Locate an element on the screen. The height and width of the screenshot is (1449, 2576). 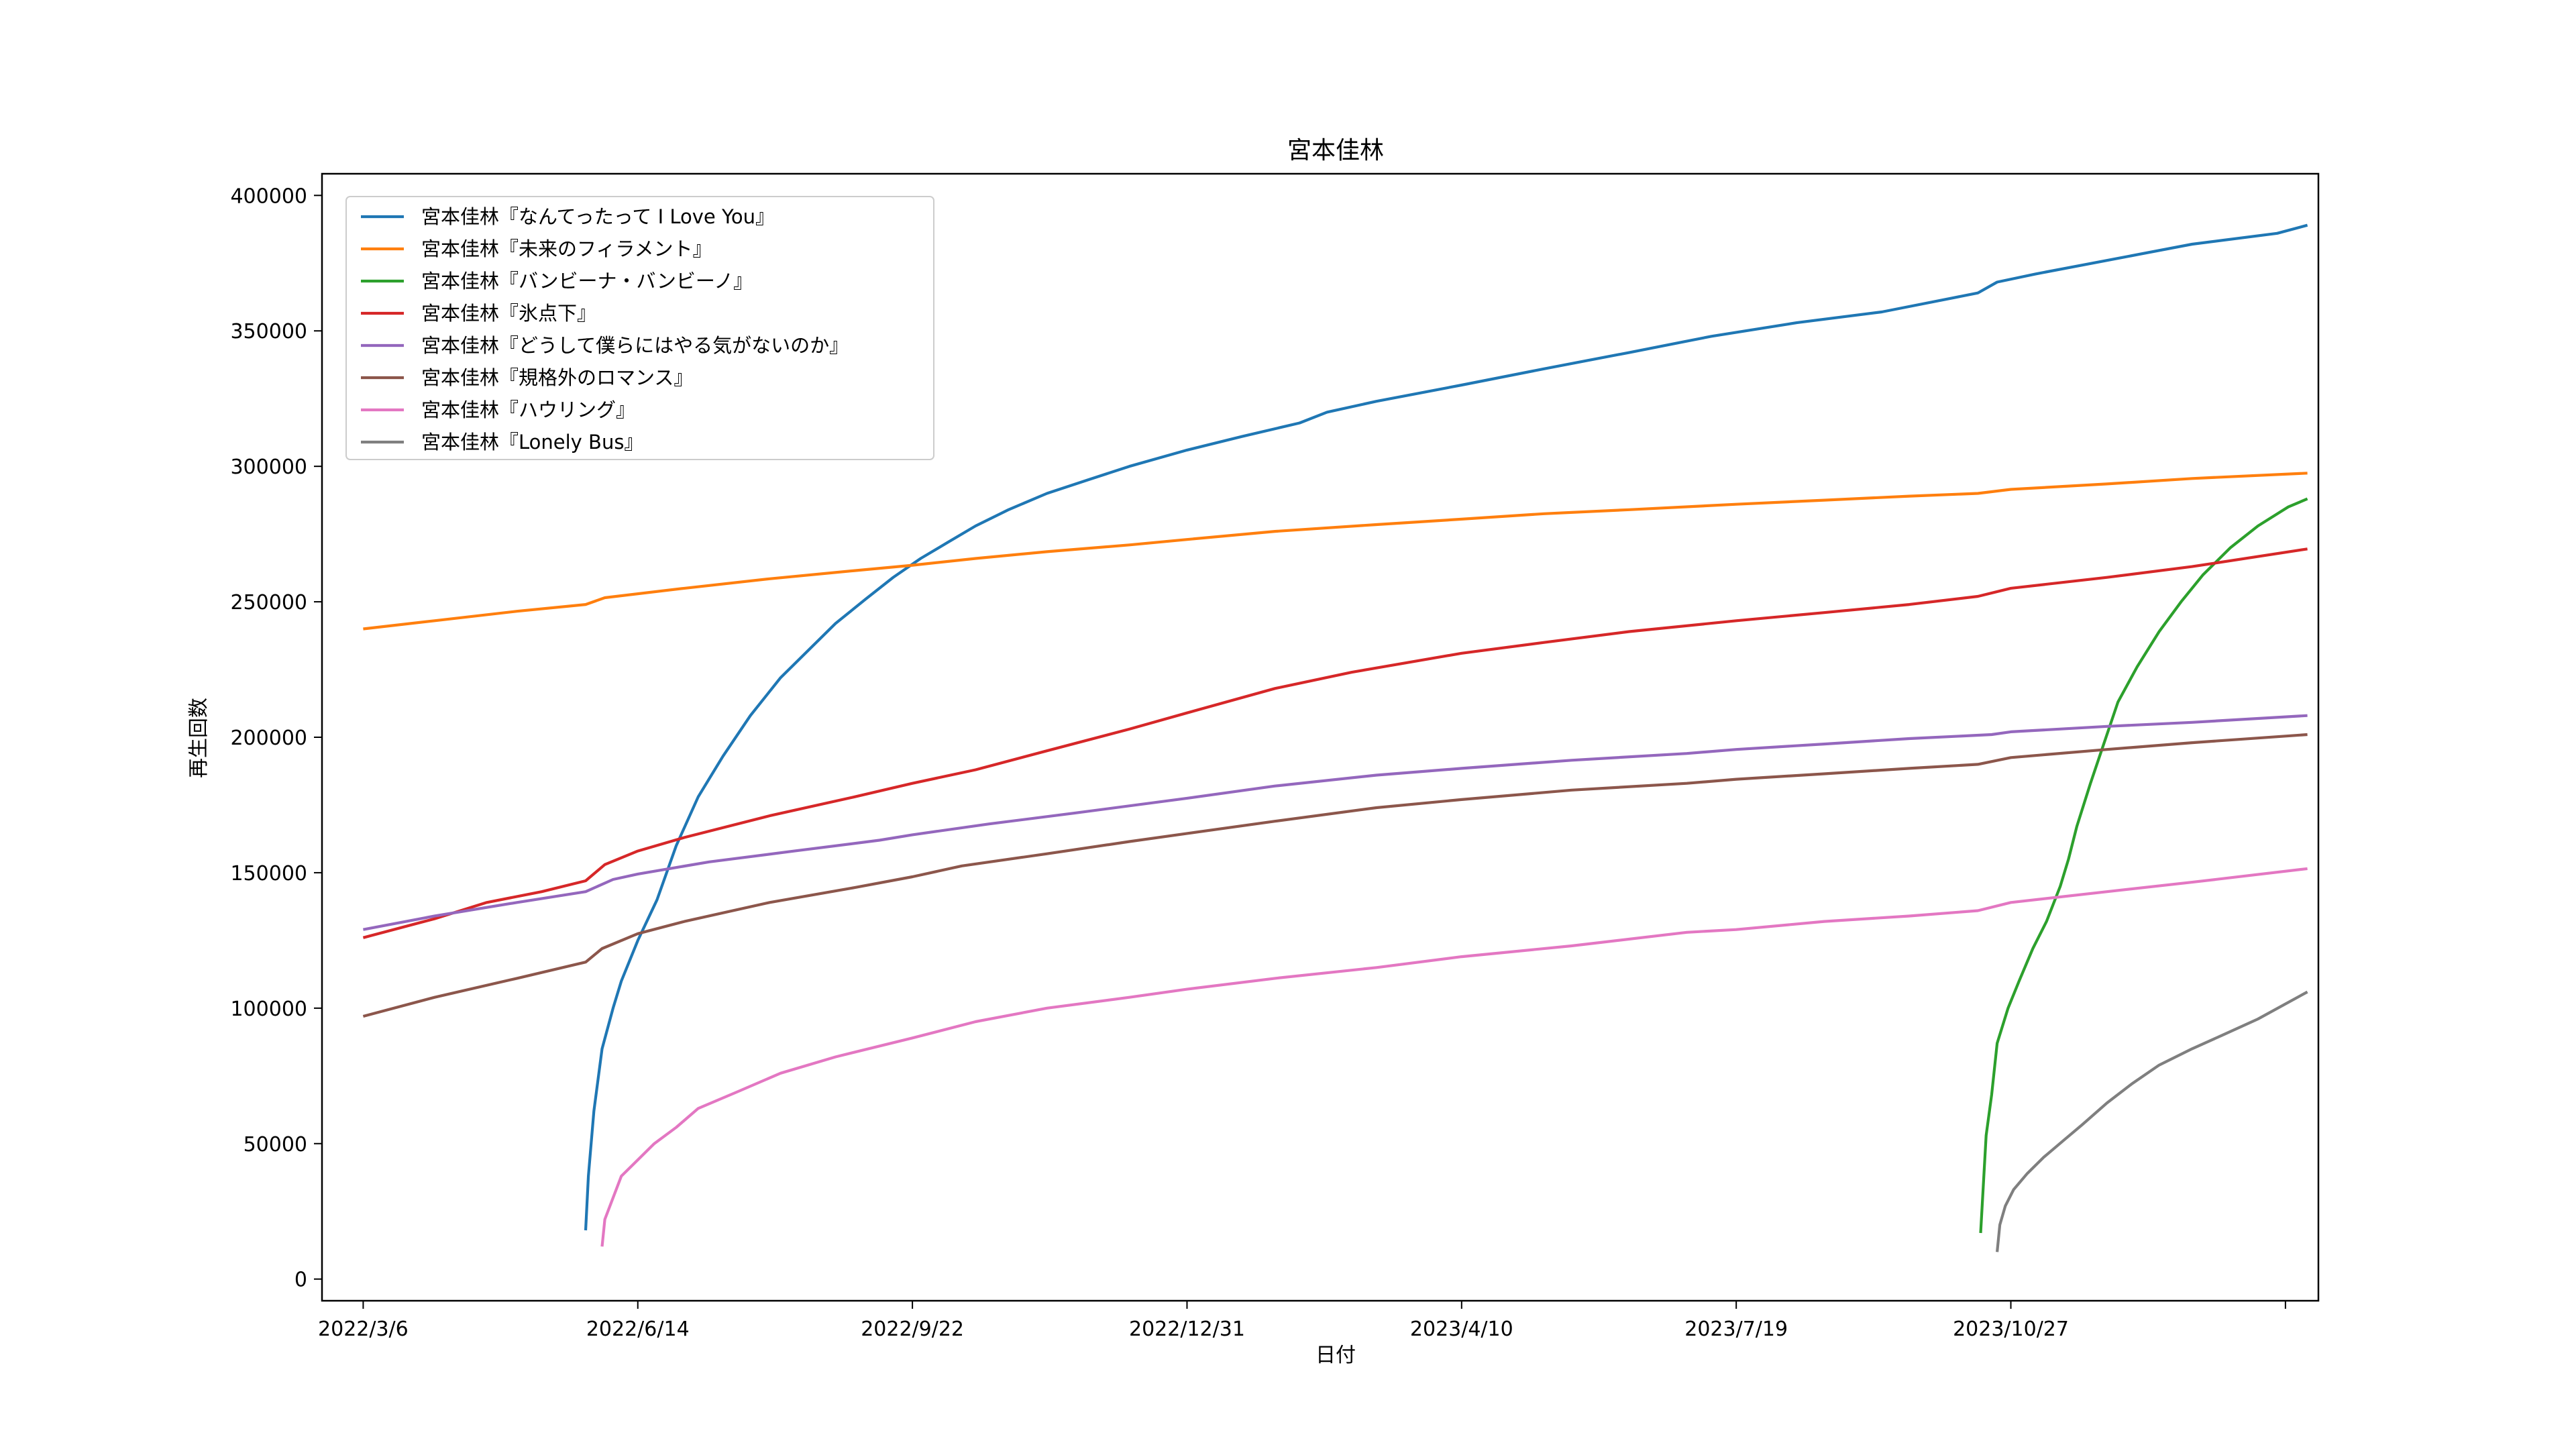
legend-label-8: 宮本佳林『Lonely Bus』 is located at coordinates (532, 442).